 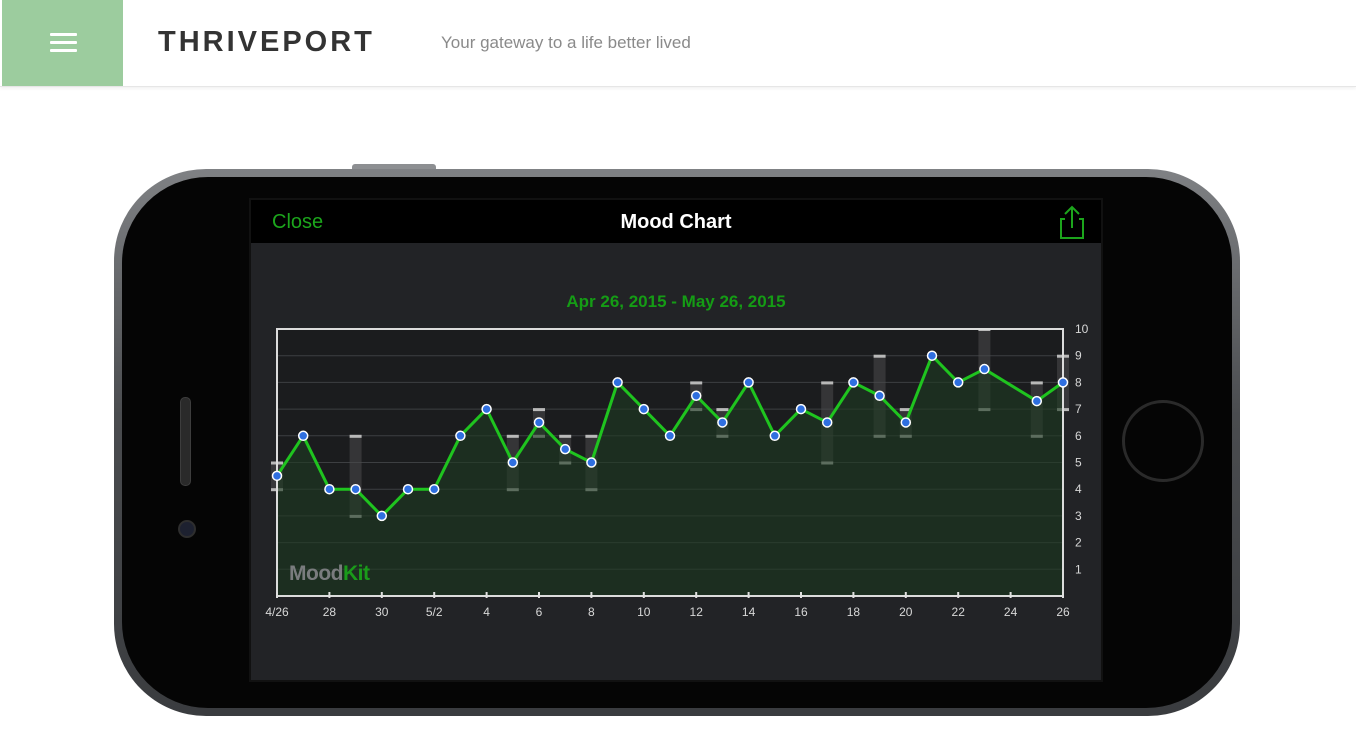 What do you see at coordinates (1078, 409) in the screenshot?
I see `y-tick-label: 7` at bounding box center [1078, 409].